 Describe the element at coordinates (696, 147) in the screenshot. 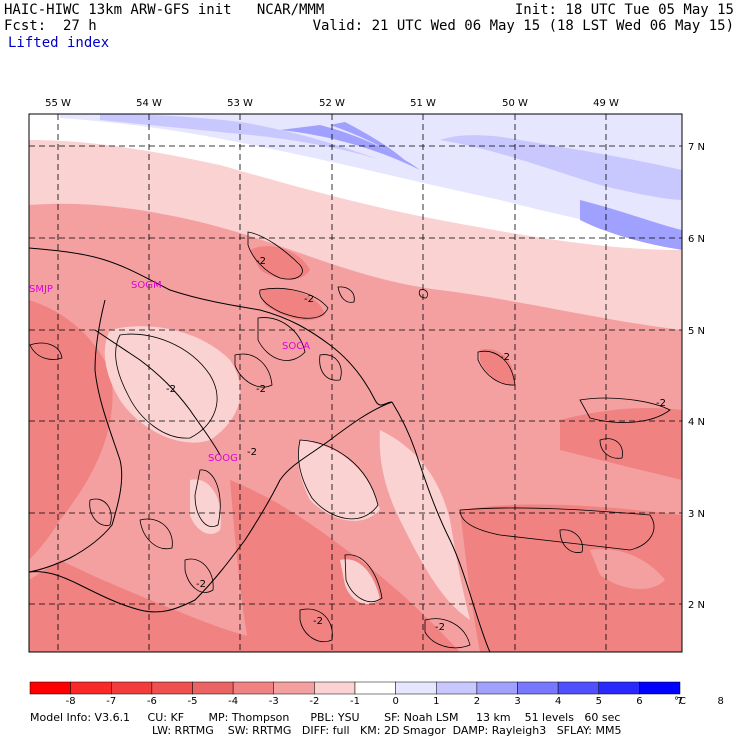

I see `lat-label: 7 N` at that location.